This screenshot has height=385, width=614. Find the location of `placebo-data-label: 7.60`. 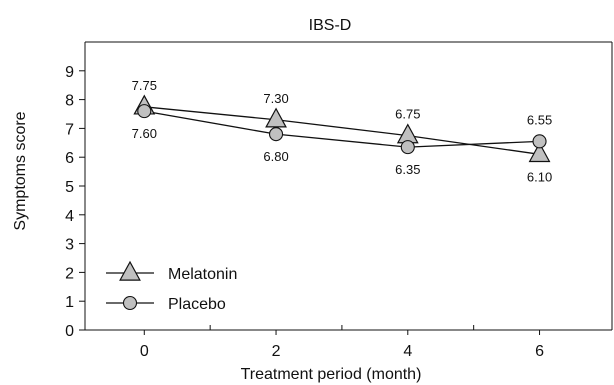

placebo-data-label: 7.60 is located at coordinates (144, 133).